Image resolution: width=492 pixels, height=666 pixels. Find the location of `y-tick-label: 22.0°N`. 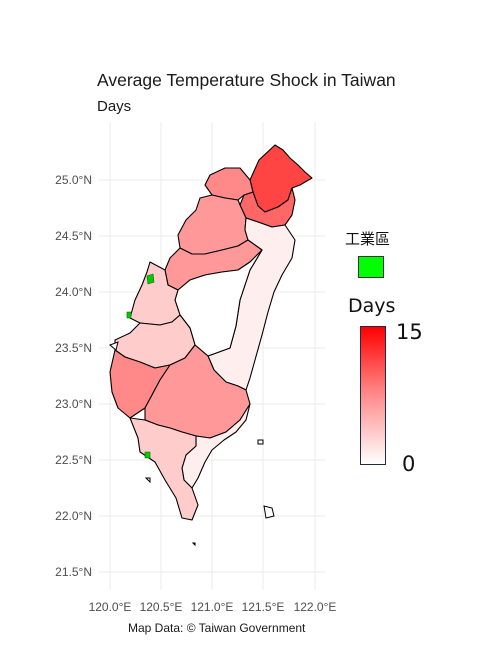

y-tick-label: 22.0°N is located at coordinates (73, 516).